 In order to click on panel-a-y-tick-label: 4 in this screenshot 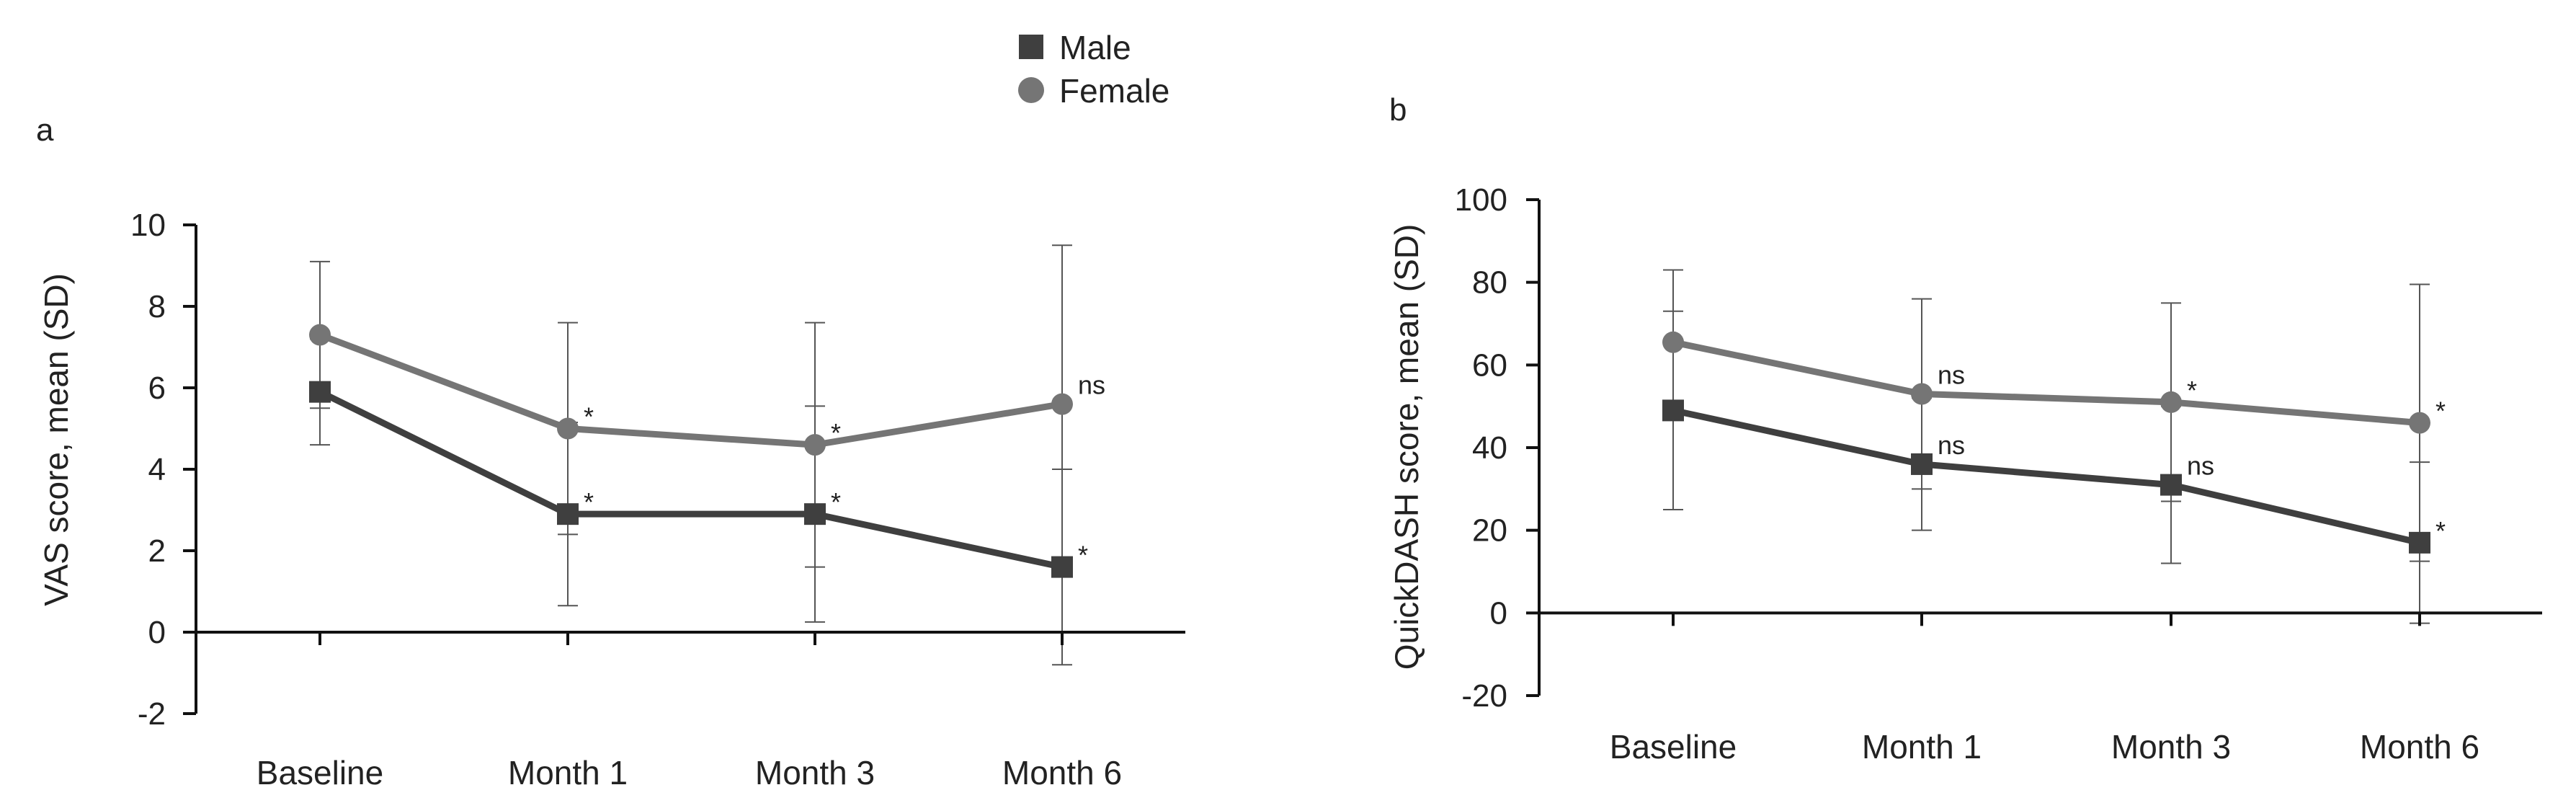, I will do `click(157, 469)`.